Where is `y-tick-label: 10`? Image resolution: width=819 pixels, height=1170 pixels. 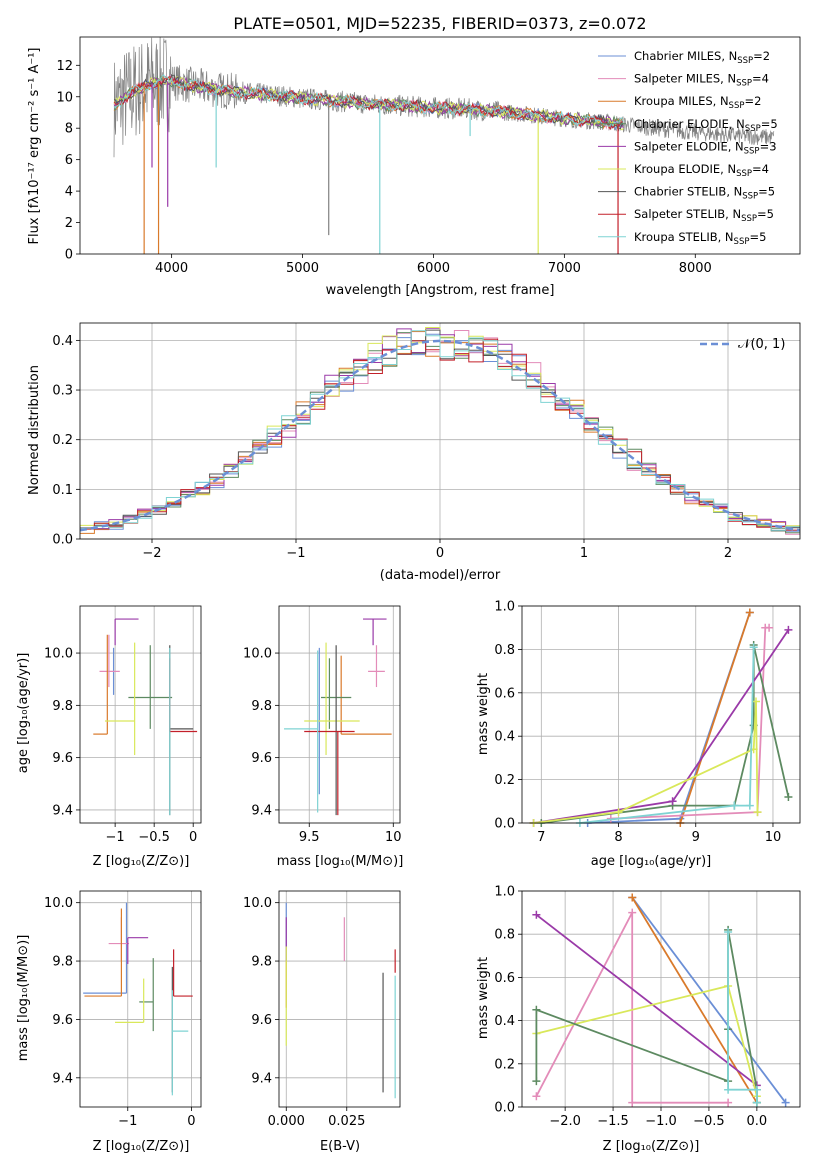 y-tick-label: 10 is located at coordinates (64, 97).